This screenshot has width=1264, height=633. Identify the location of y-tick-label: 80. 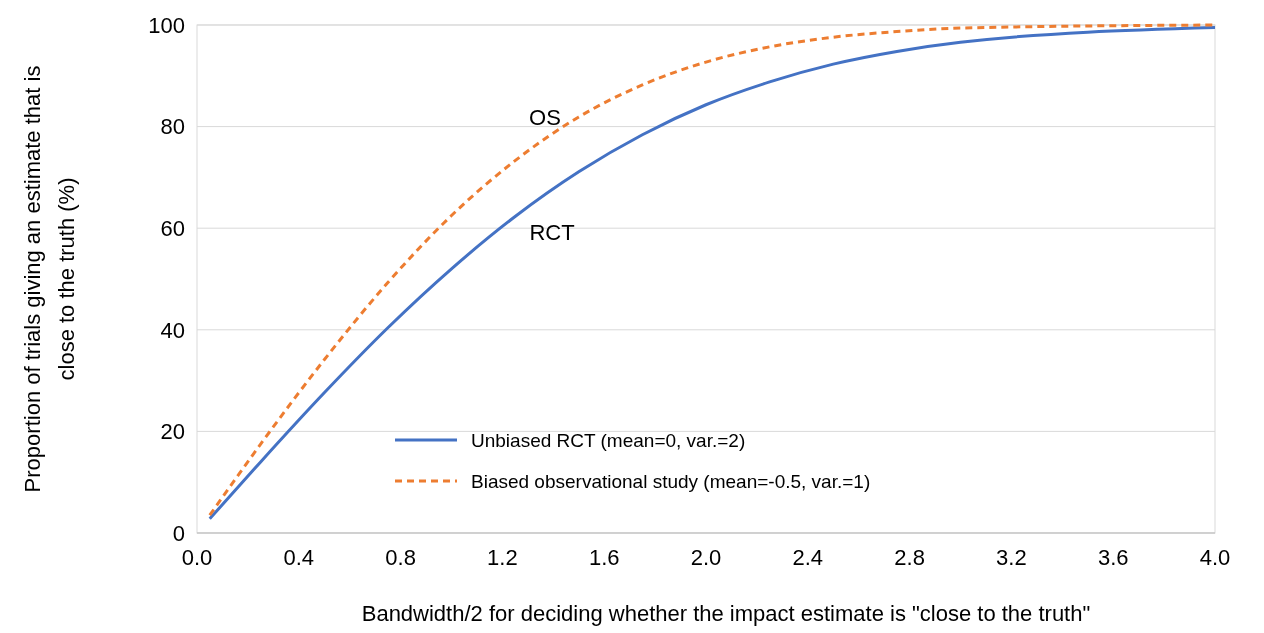
(172, 127).